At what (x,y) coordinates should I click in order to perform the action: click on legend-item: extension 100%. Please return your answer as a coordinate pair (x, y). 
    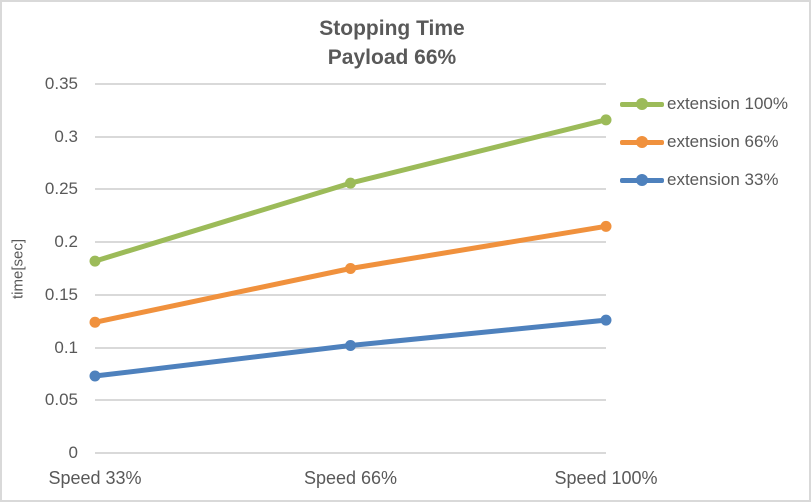
    Looking at the image, I should click on (704, 104).